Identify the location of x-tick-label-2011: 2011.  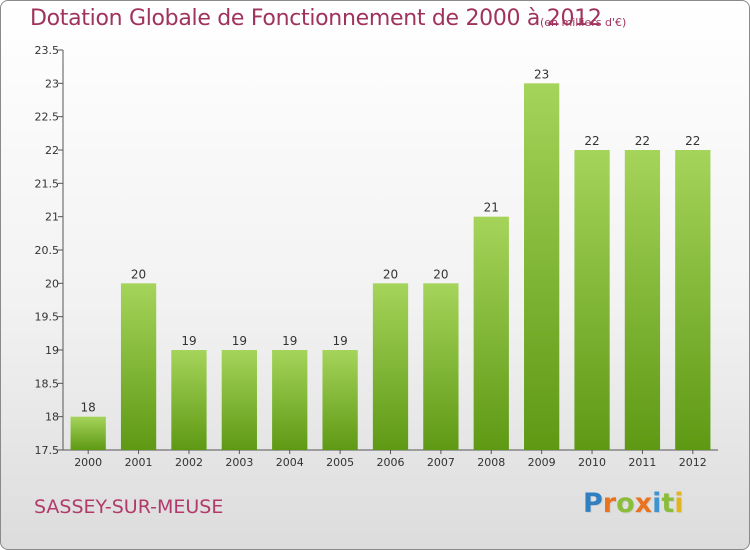
(642, 462).